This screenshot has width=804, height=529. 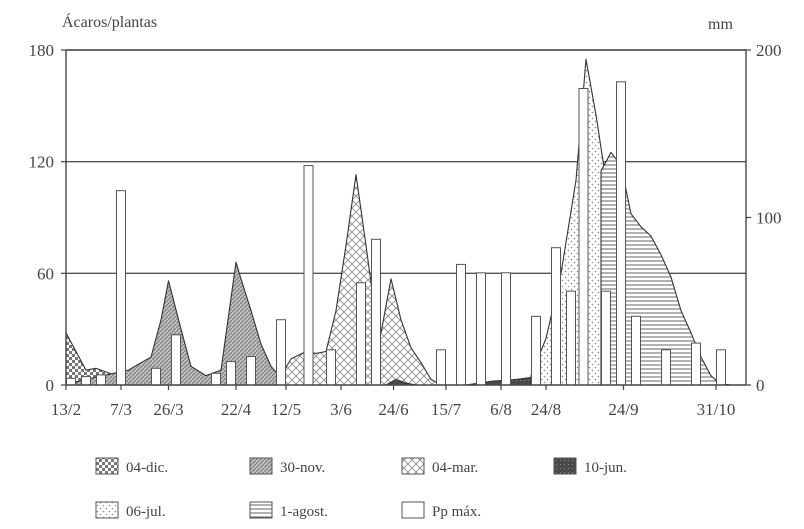 What do you see at coordinates (66, 409) in the screenshot?
I see `x-tick-label: 13/2` at bounding box center [66, 409].